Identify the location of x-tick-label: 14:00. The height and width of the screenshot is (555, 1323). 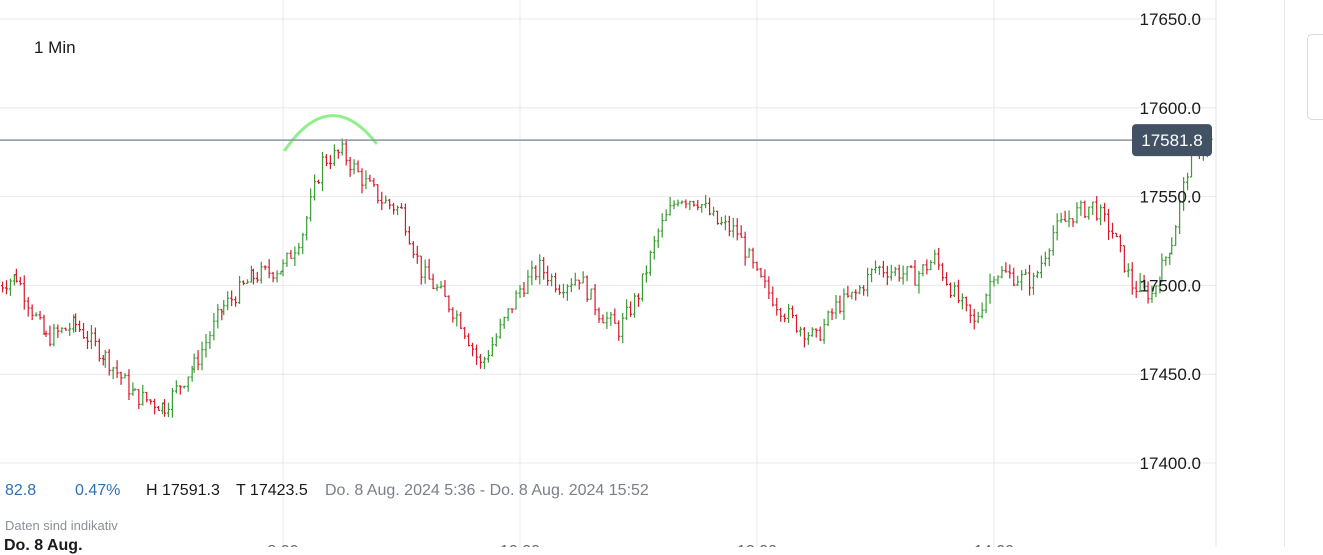
(994, 545).